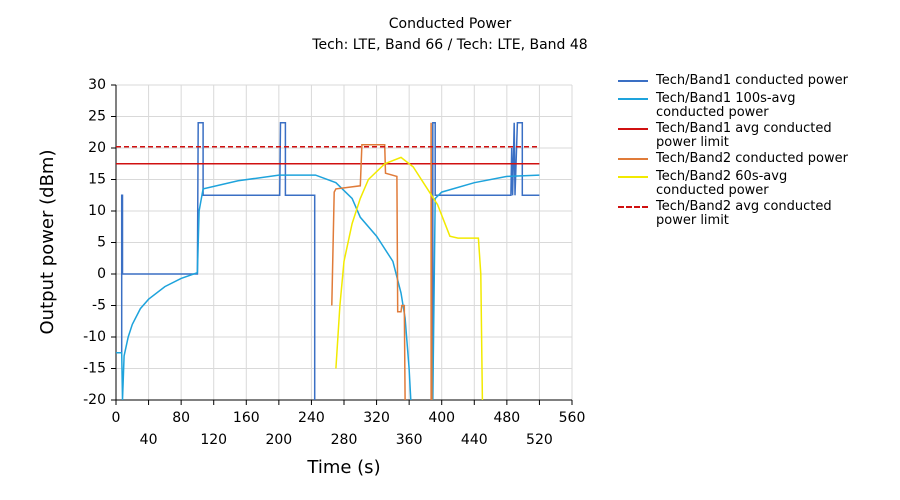 This screenshot has height=500, width=900. I want to click on y-axis-title: Output power (dBm), so click(47, 242).